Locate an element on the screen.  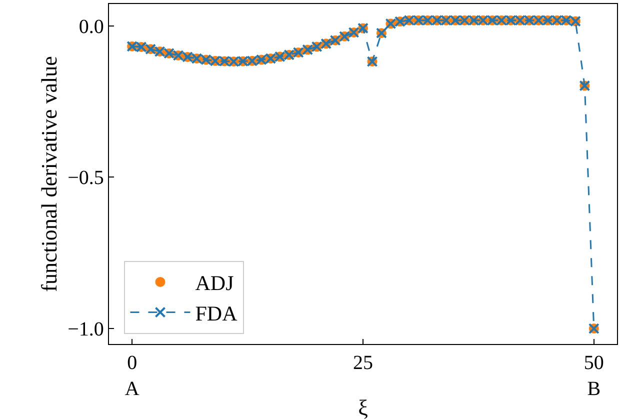
x-tick-label: 25 is located at coordinates (363, 363).